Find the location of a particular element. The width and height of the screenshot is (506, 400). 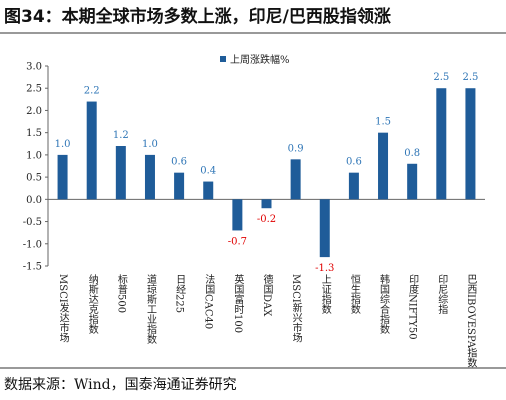

x-tick-label: 印度NIFTY50 is located at coordinates (413, 307).